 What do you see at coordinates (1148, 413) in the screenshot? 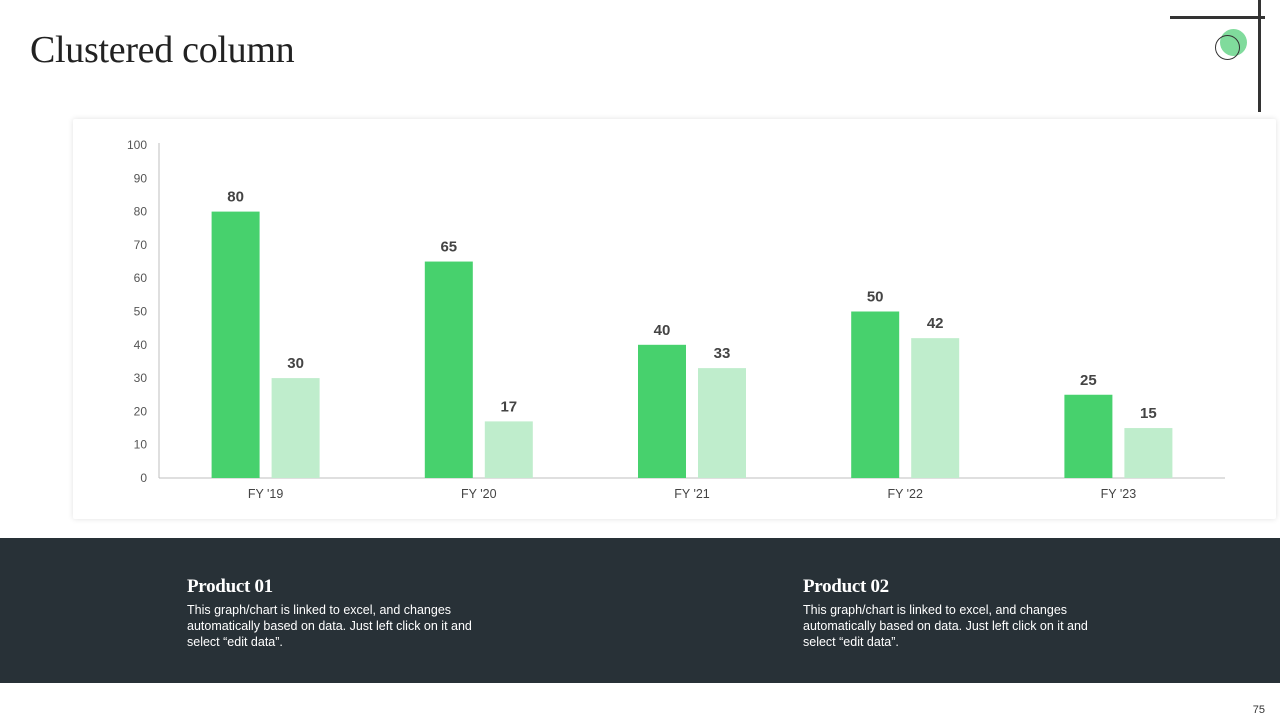
I see `data-label: 15` at bounding box center [1148, 413].